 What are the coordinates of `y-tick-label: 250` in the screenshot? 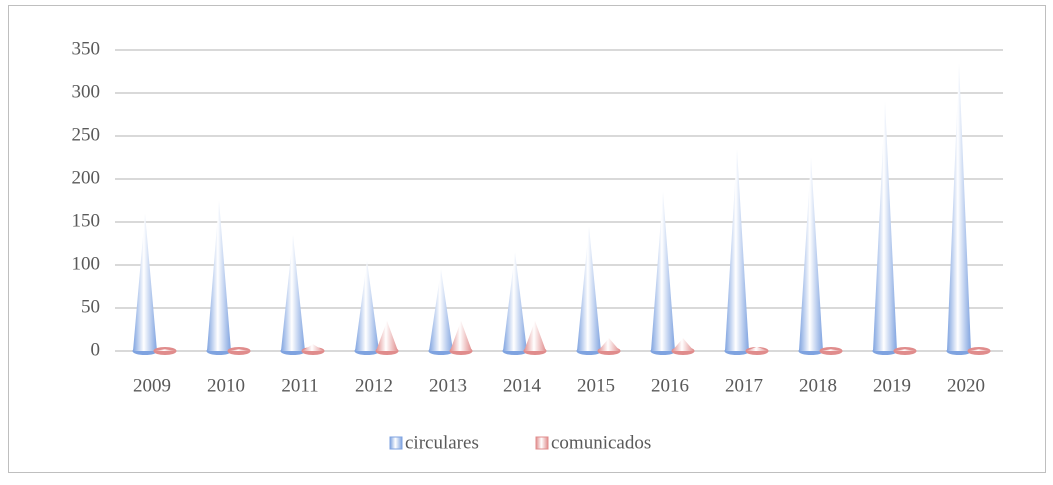 It's located at (86, 134).